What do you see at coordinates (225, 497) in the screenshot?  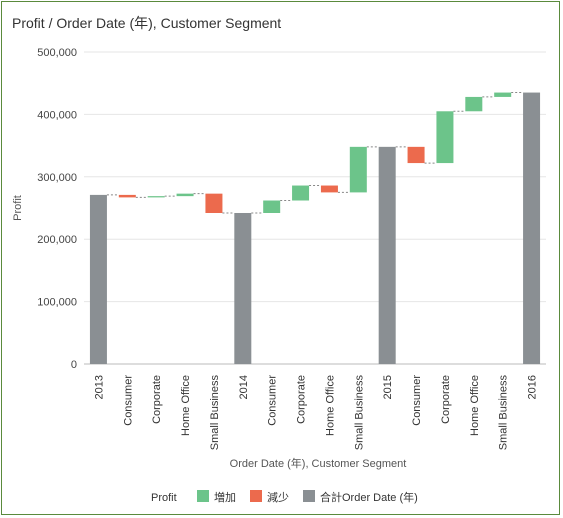 I see `legend-label-increase: 増加` at bounding box center [225, 497].